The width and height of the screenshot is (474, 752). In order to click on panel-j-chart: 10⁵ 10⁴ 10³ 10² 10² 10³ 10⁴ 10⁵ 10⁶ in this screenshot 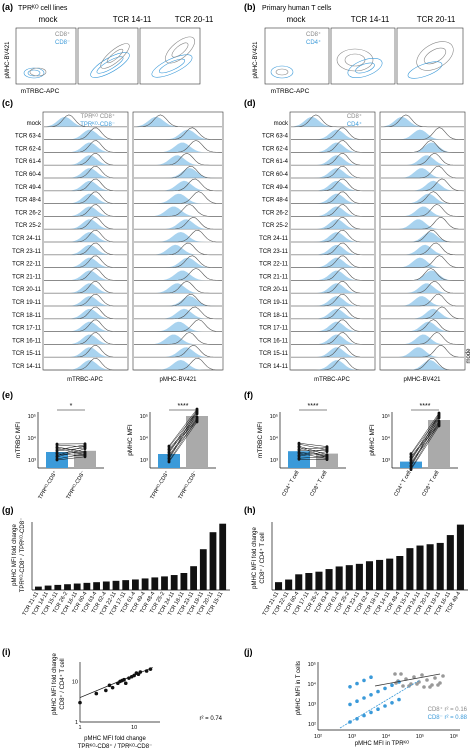, I will do `click(384, 700)`.